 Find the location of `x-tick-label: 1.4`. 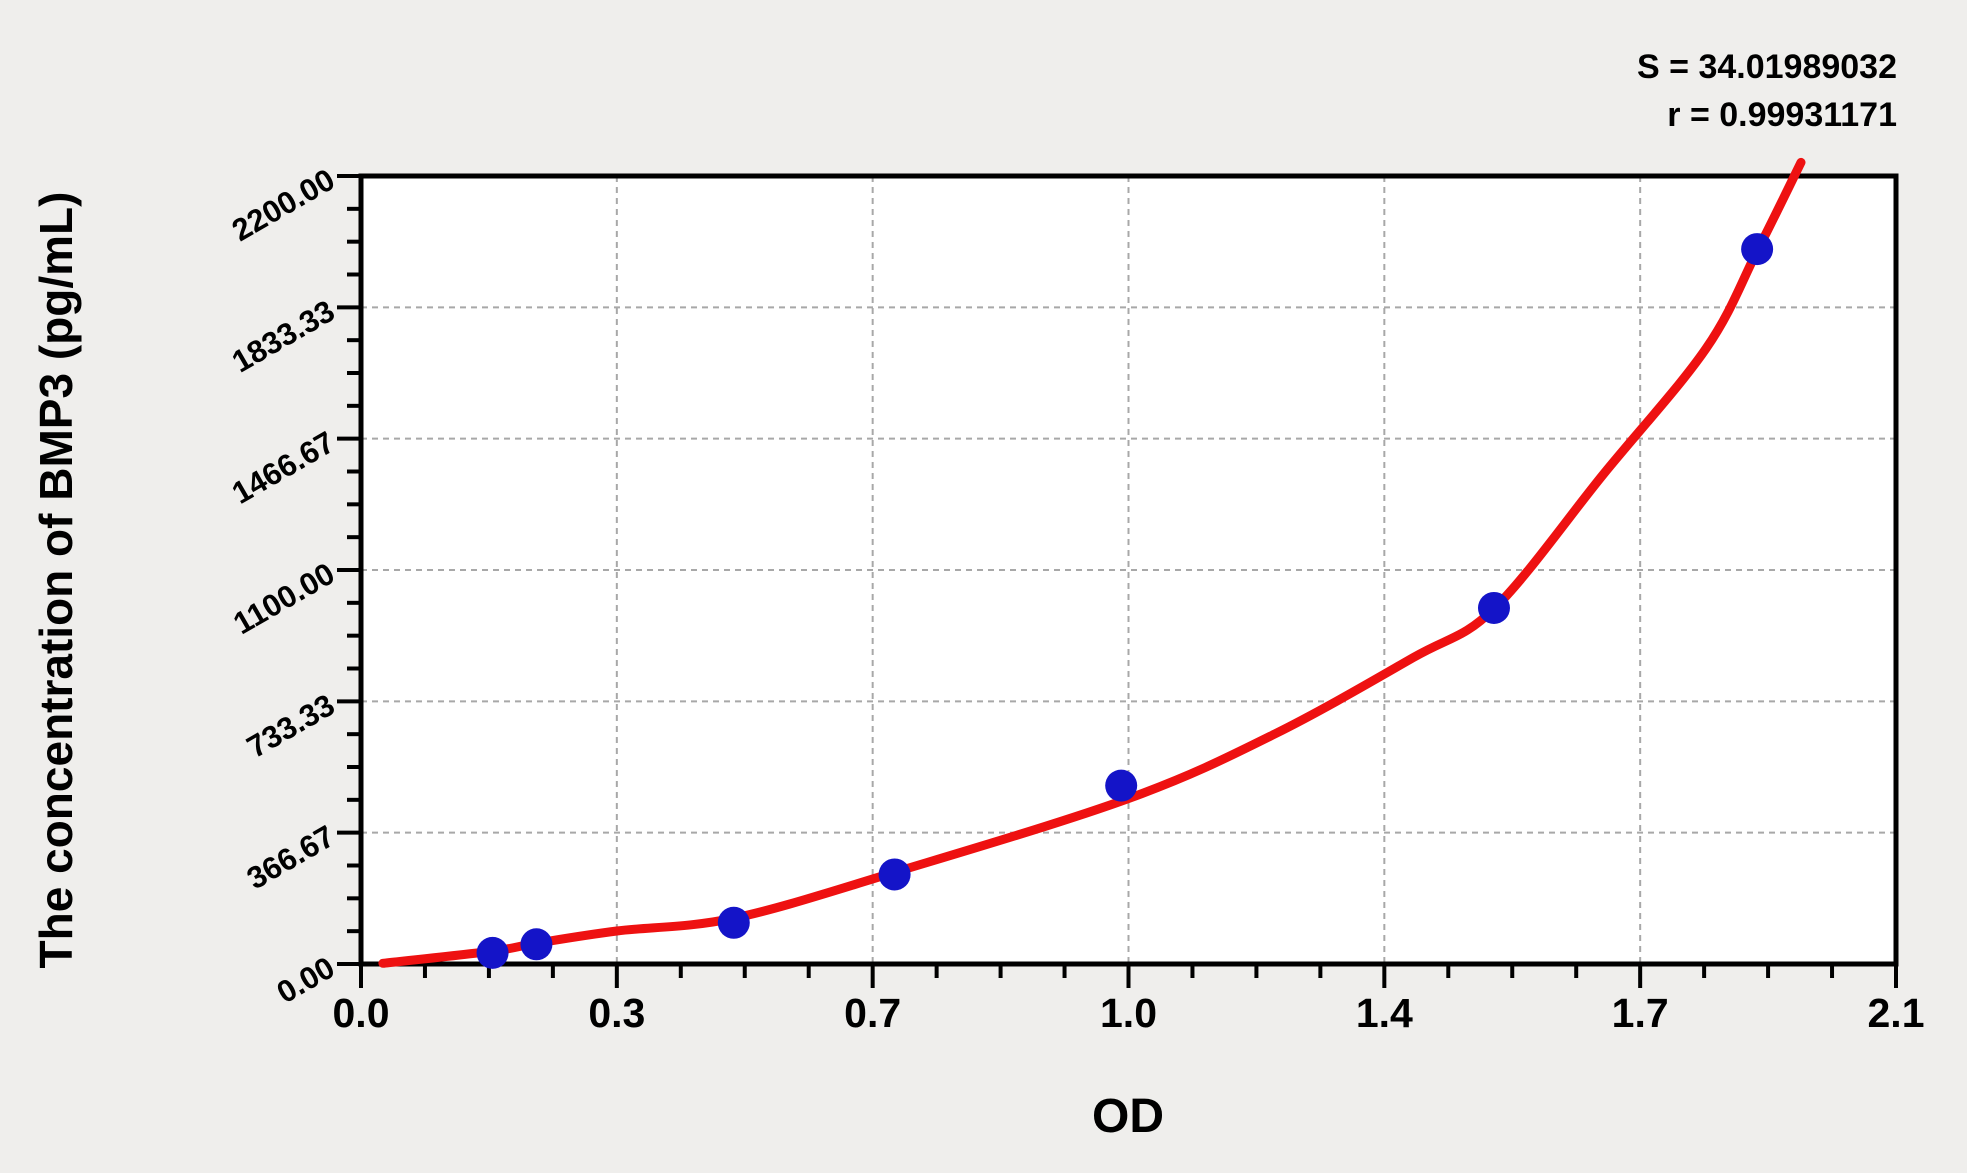

x-tick-label: 1.4 is located at coordinates (1384, 1013).